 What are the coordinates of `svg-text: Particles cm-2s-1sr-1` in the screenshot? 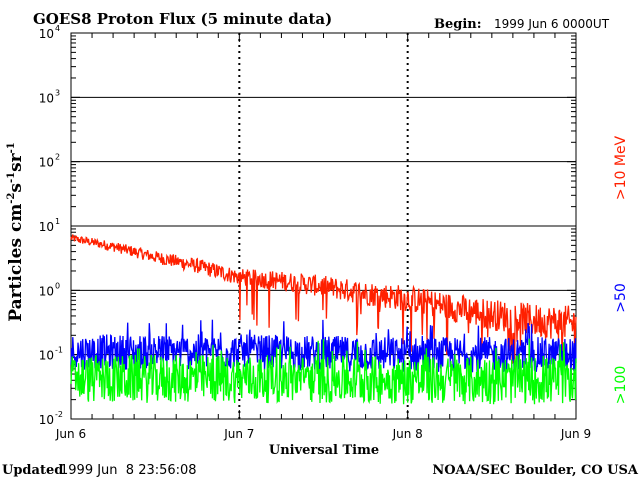 It's located at (16, 232).